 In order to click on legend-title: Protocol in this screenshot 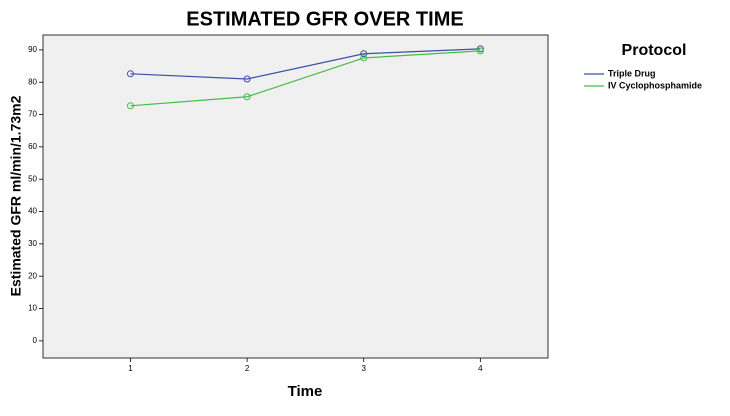, I will do `click(654, 50)`.